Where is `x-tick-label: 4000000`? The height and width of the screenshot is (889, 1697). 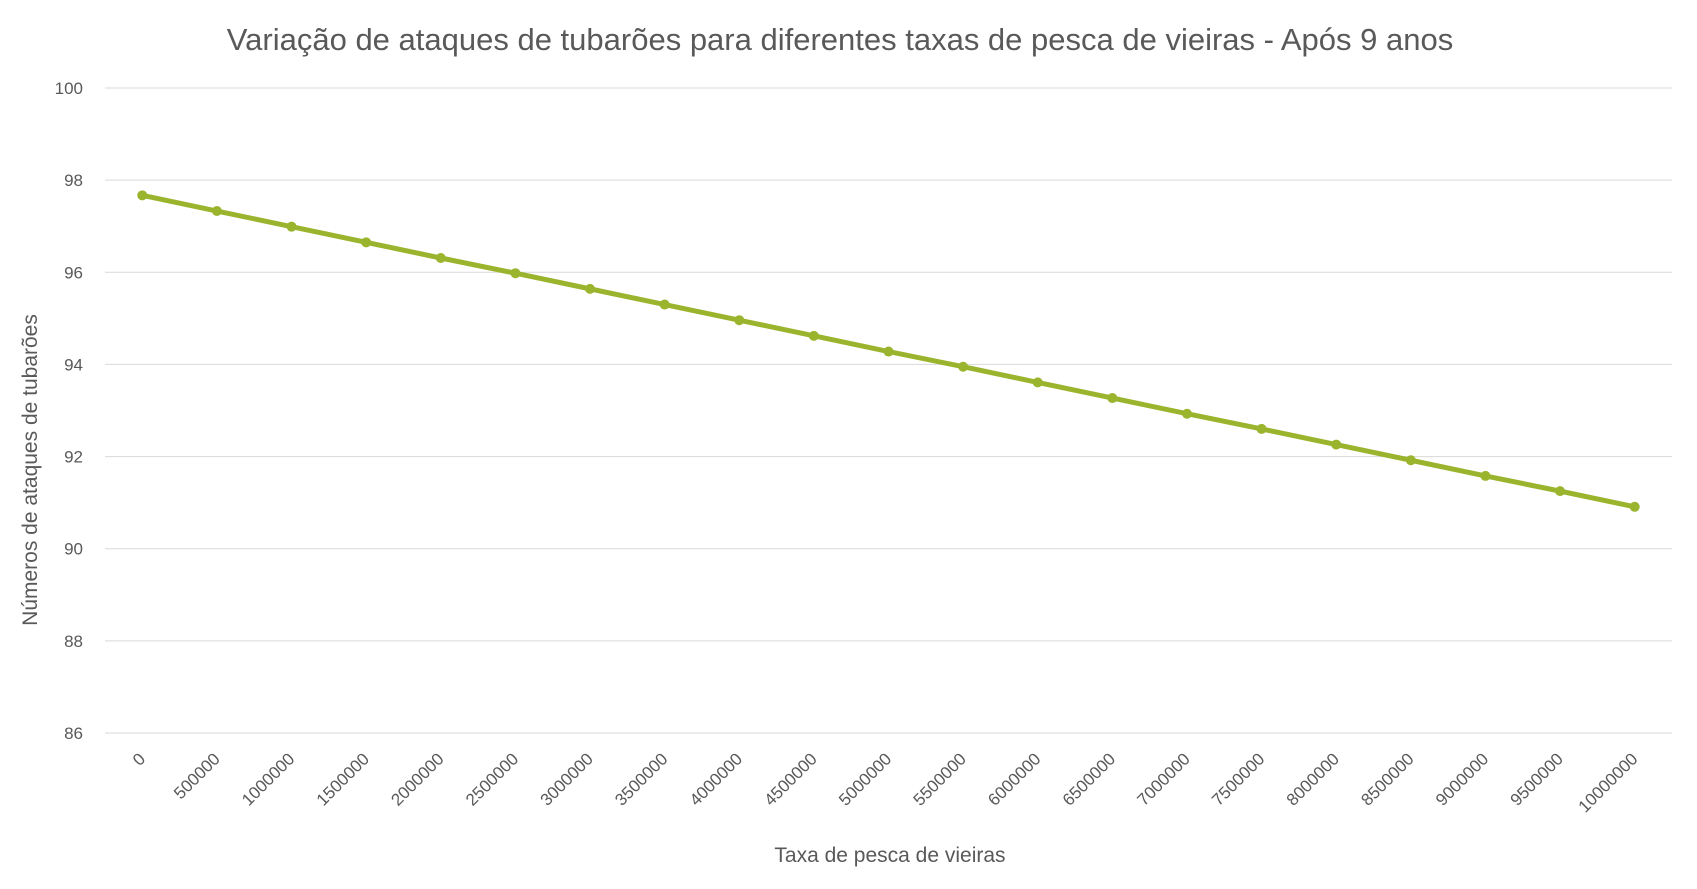
x-tick-label: 4000000 is located at coordinates (716, 779).